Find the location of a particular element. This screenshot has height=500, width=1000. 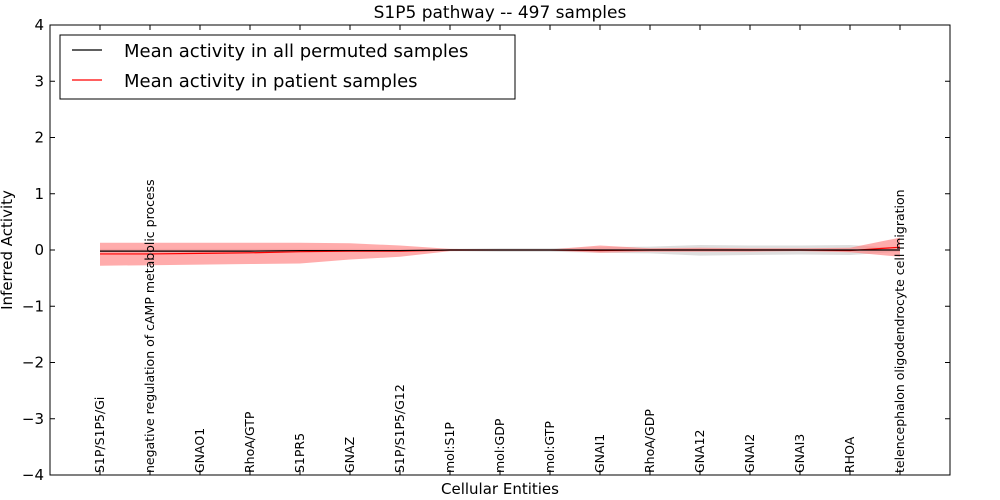

x-category-label: GNA12 is located at coordinates (699, 452).